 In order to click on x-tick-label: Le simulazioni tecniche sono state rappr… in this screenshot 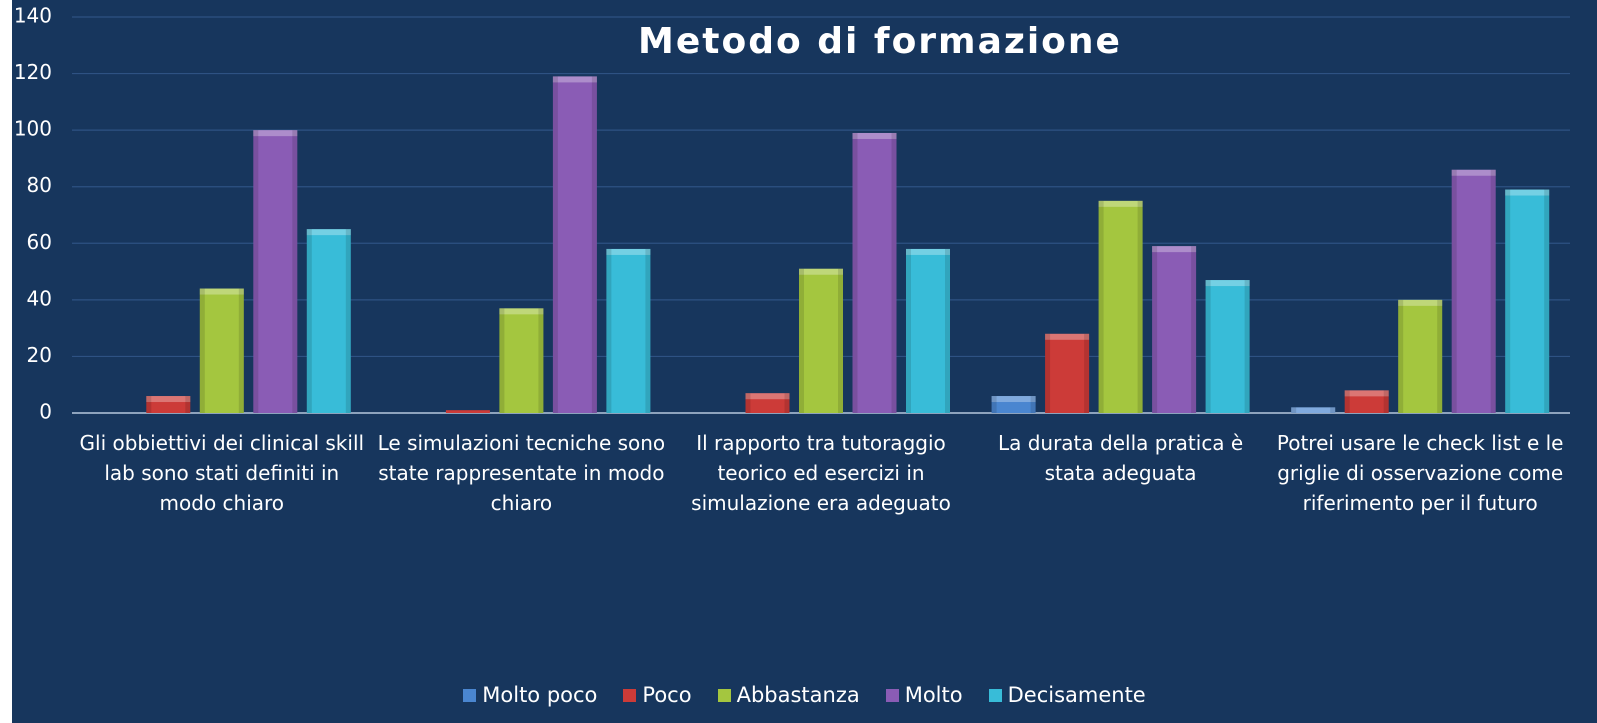, I will do `click(521, 473)`.